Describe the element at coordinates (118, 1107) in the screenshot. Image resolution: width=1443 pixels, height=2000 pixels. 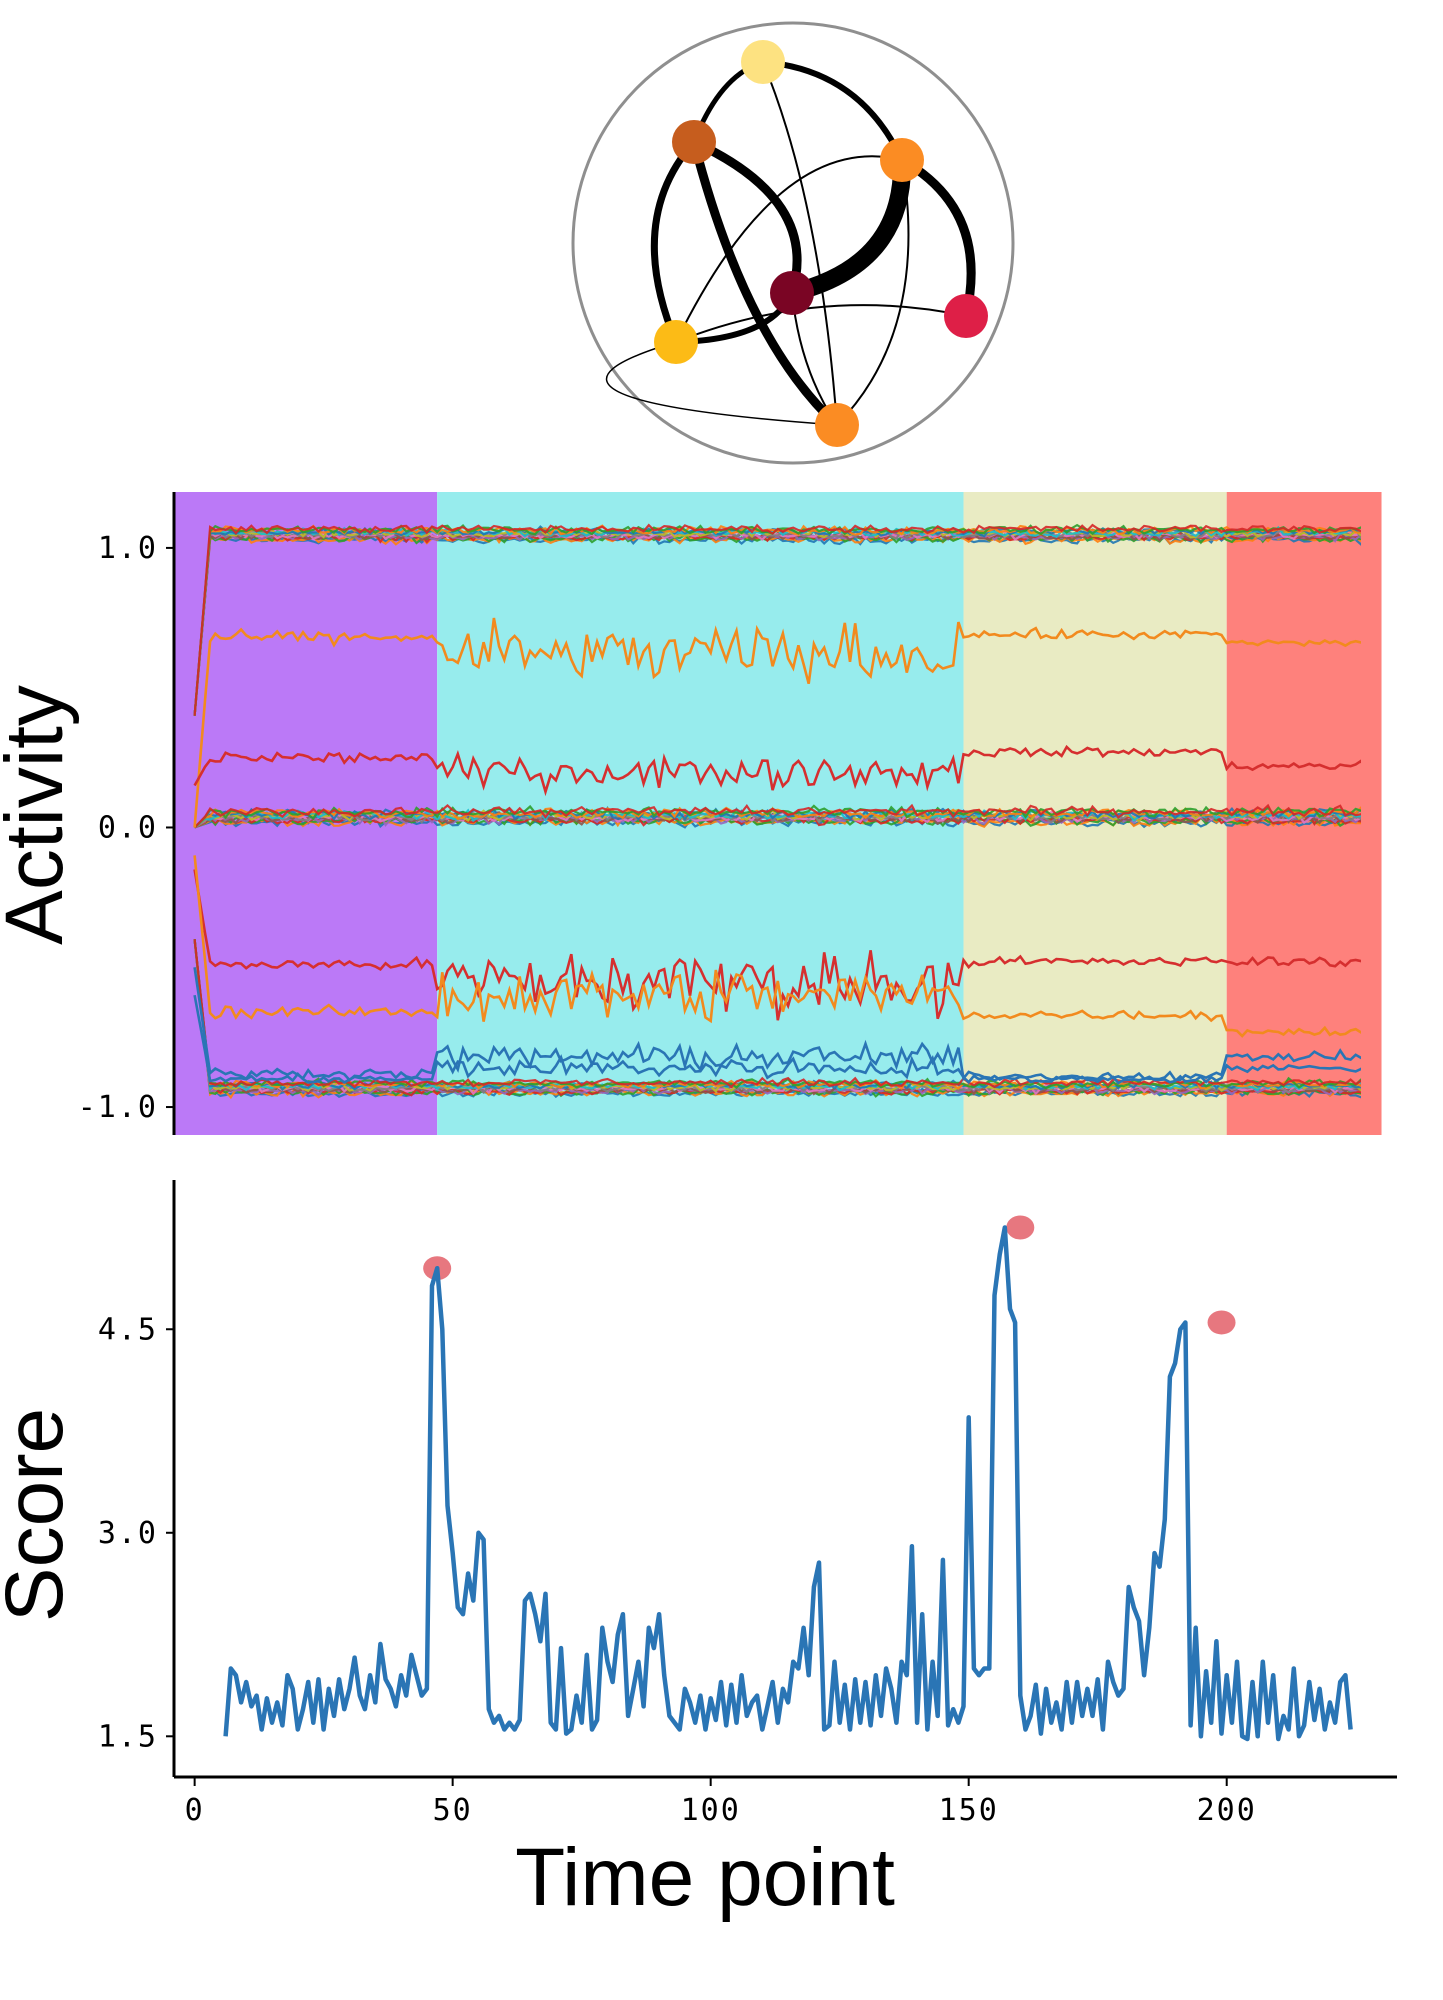
I see `activity-y-tick-label: -1.0` at that location.